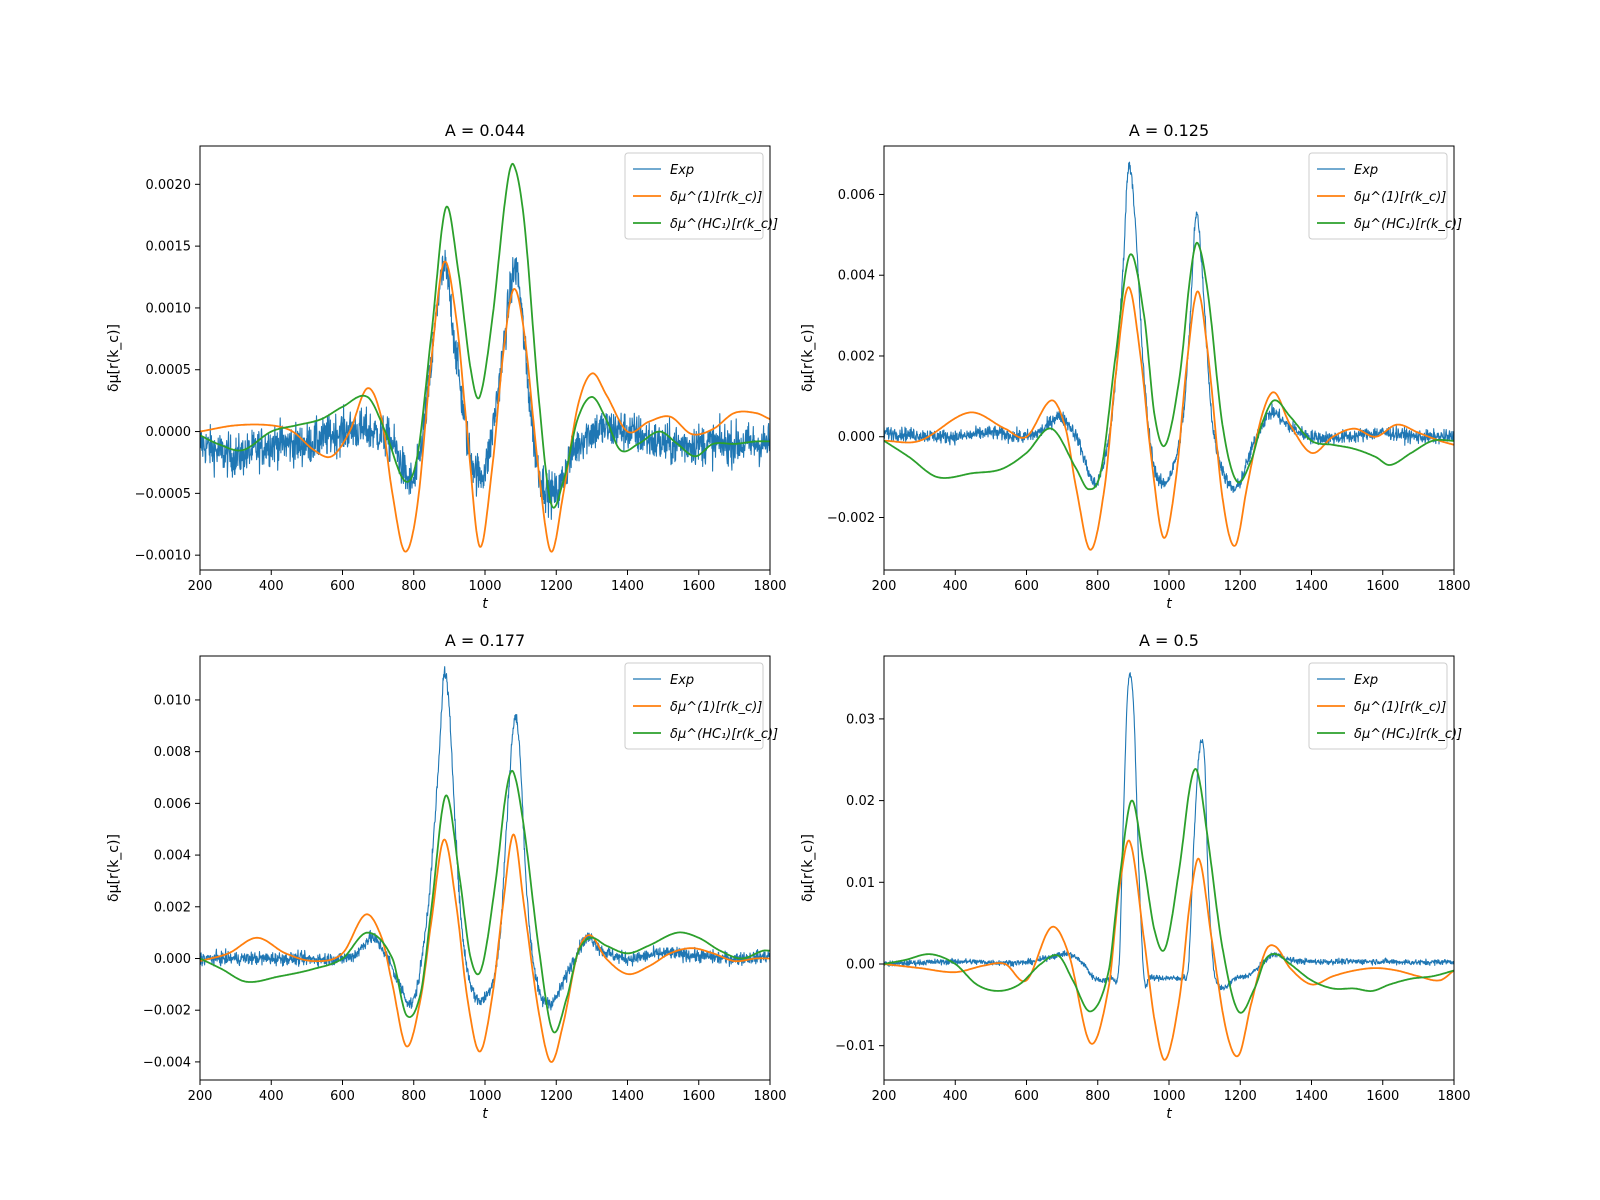  Describe the element at coordinates (172, 752) in the screenshot. I see `y-tick-label: 0.008` at that location.